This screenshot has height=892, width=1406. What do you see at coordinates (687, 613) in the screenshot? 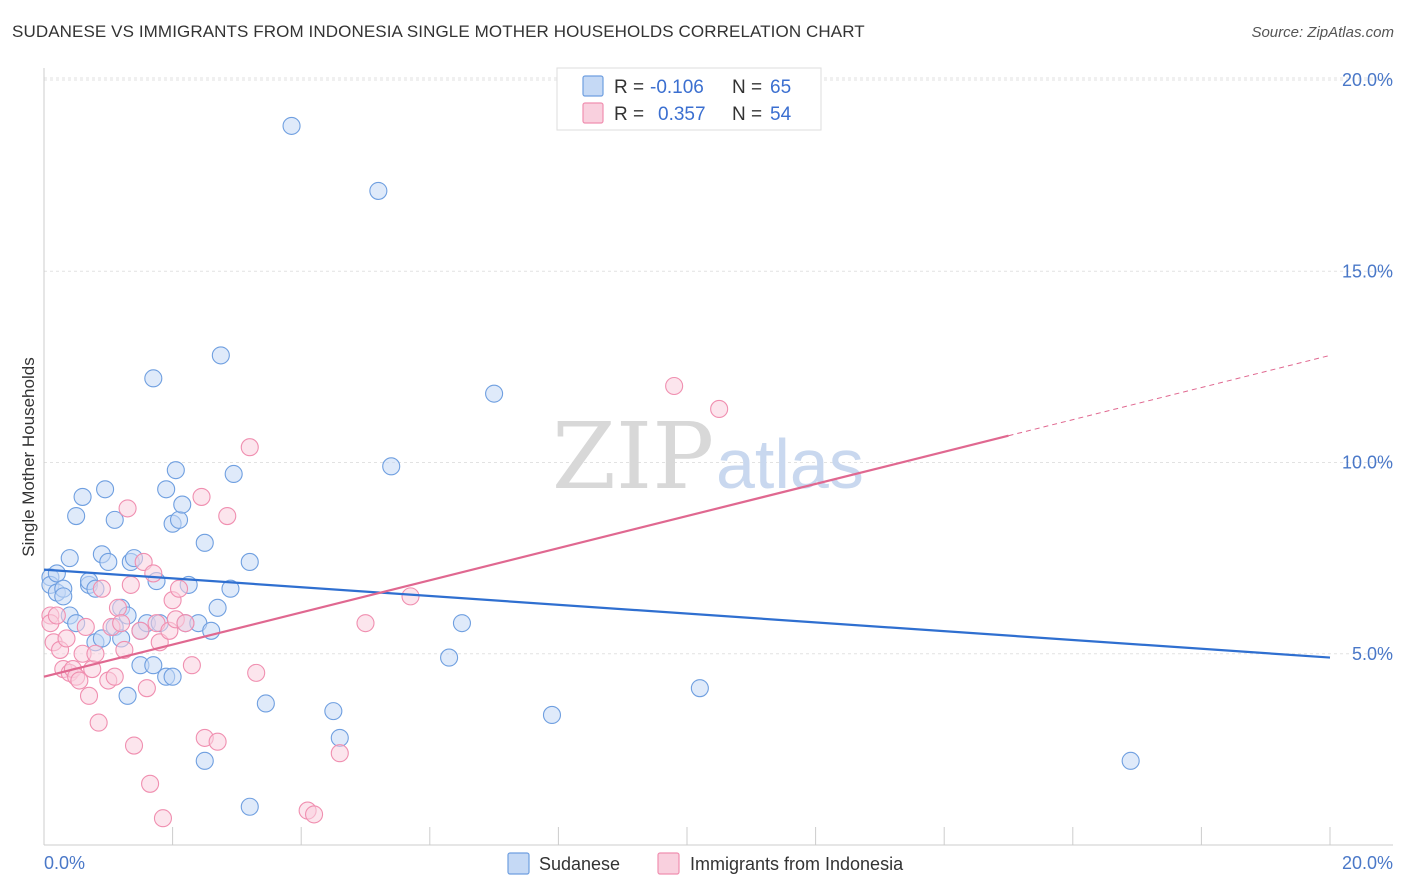
I see `sudanese-trend-line` at bounding box center [687, 613].